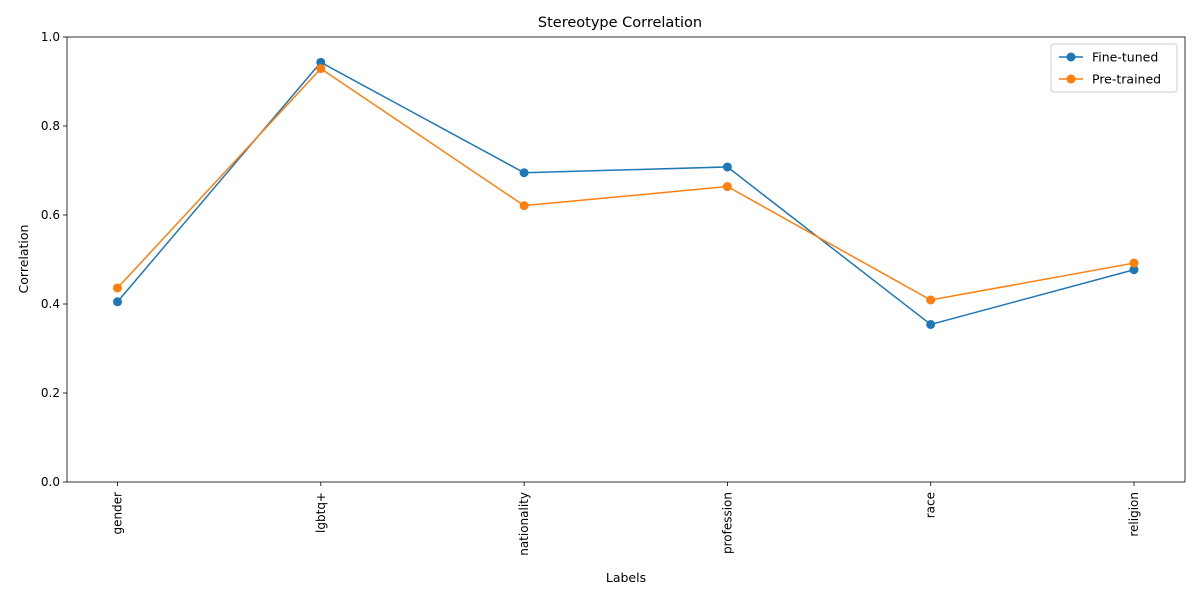  Describe the element at coordinates (727, 523) in the screenshot. I see `x-tick-label: profession` at that location.